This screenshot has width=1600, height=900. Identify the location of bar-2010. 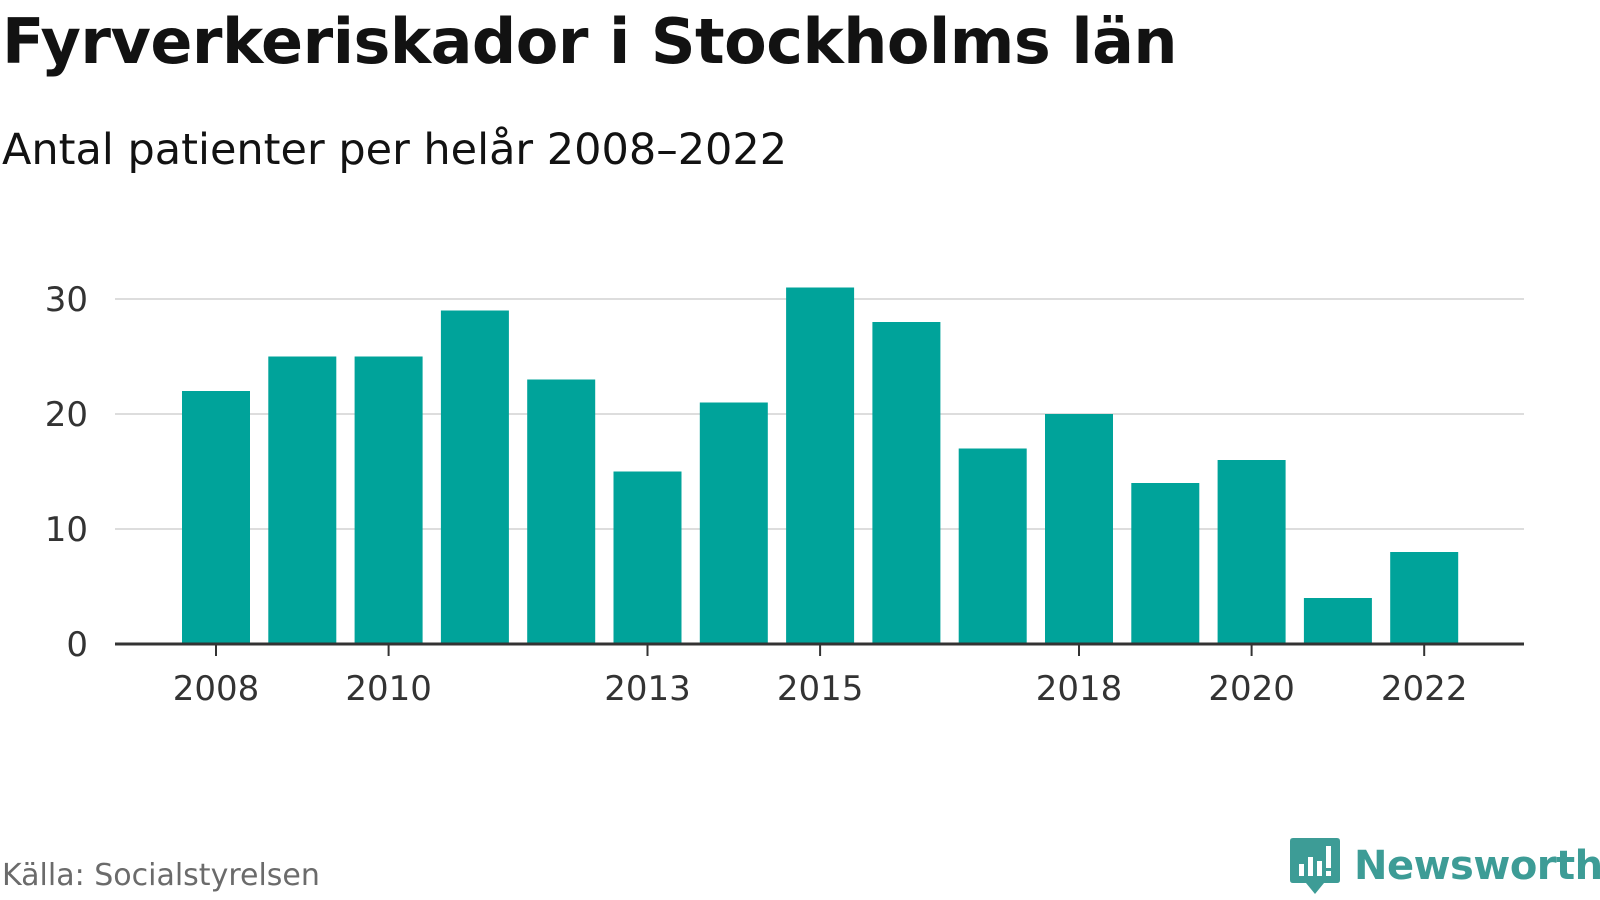
(388, 500).